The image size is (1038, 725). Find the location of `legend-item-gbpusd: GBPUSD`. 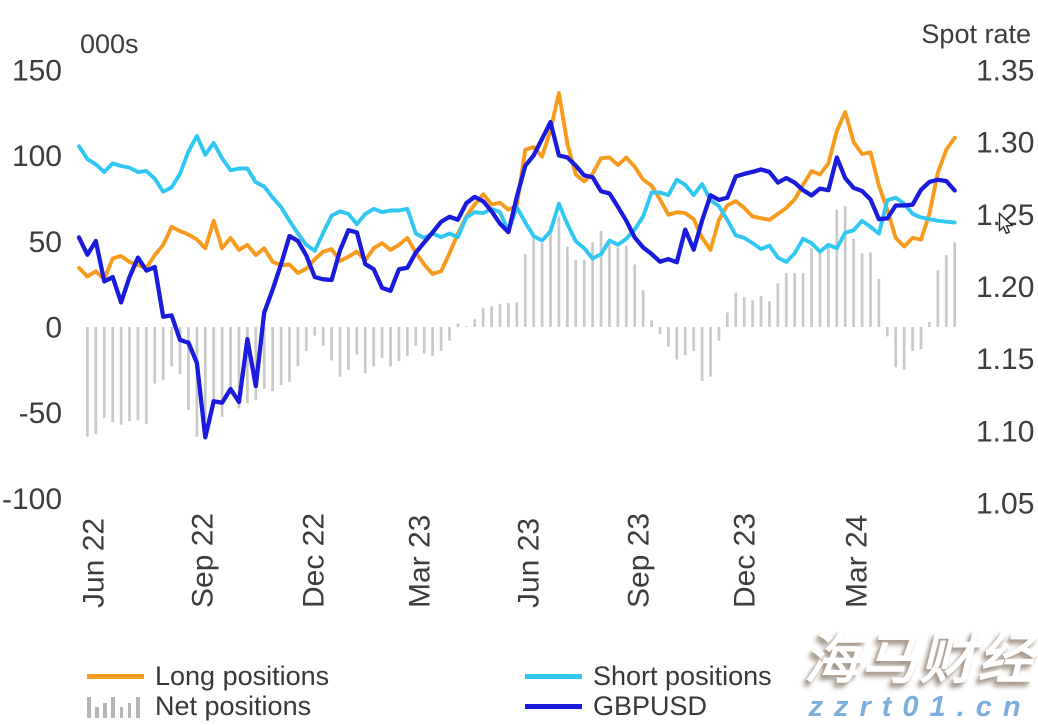

legend-item-gbpusd: GBPUSD is located at coordinates (648, 706).